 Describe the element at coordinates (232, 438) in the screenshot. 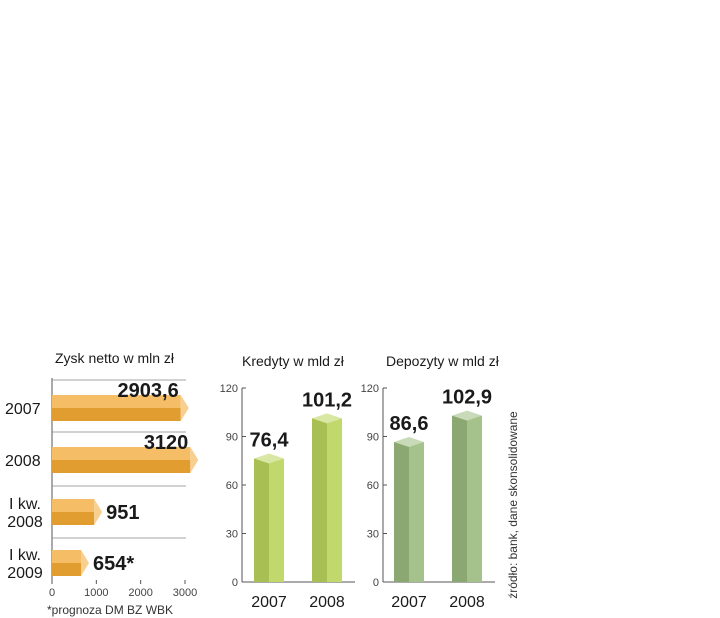

I see `loans-tick-label: 90` at that location.